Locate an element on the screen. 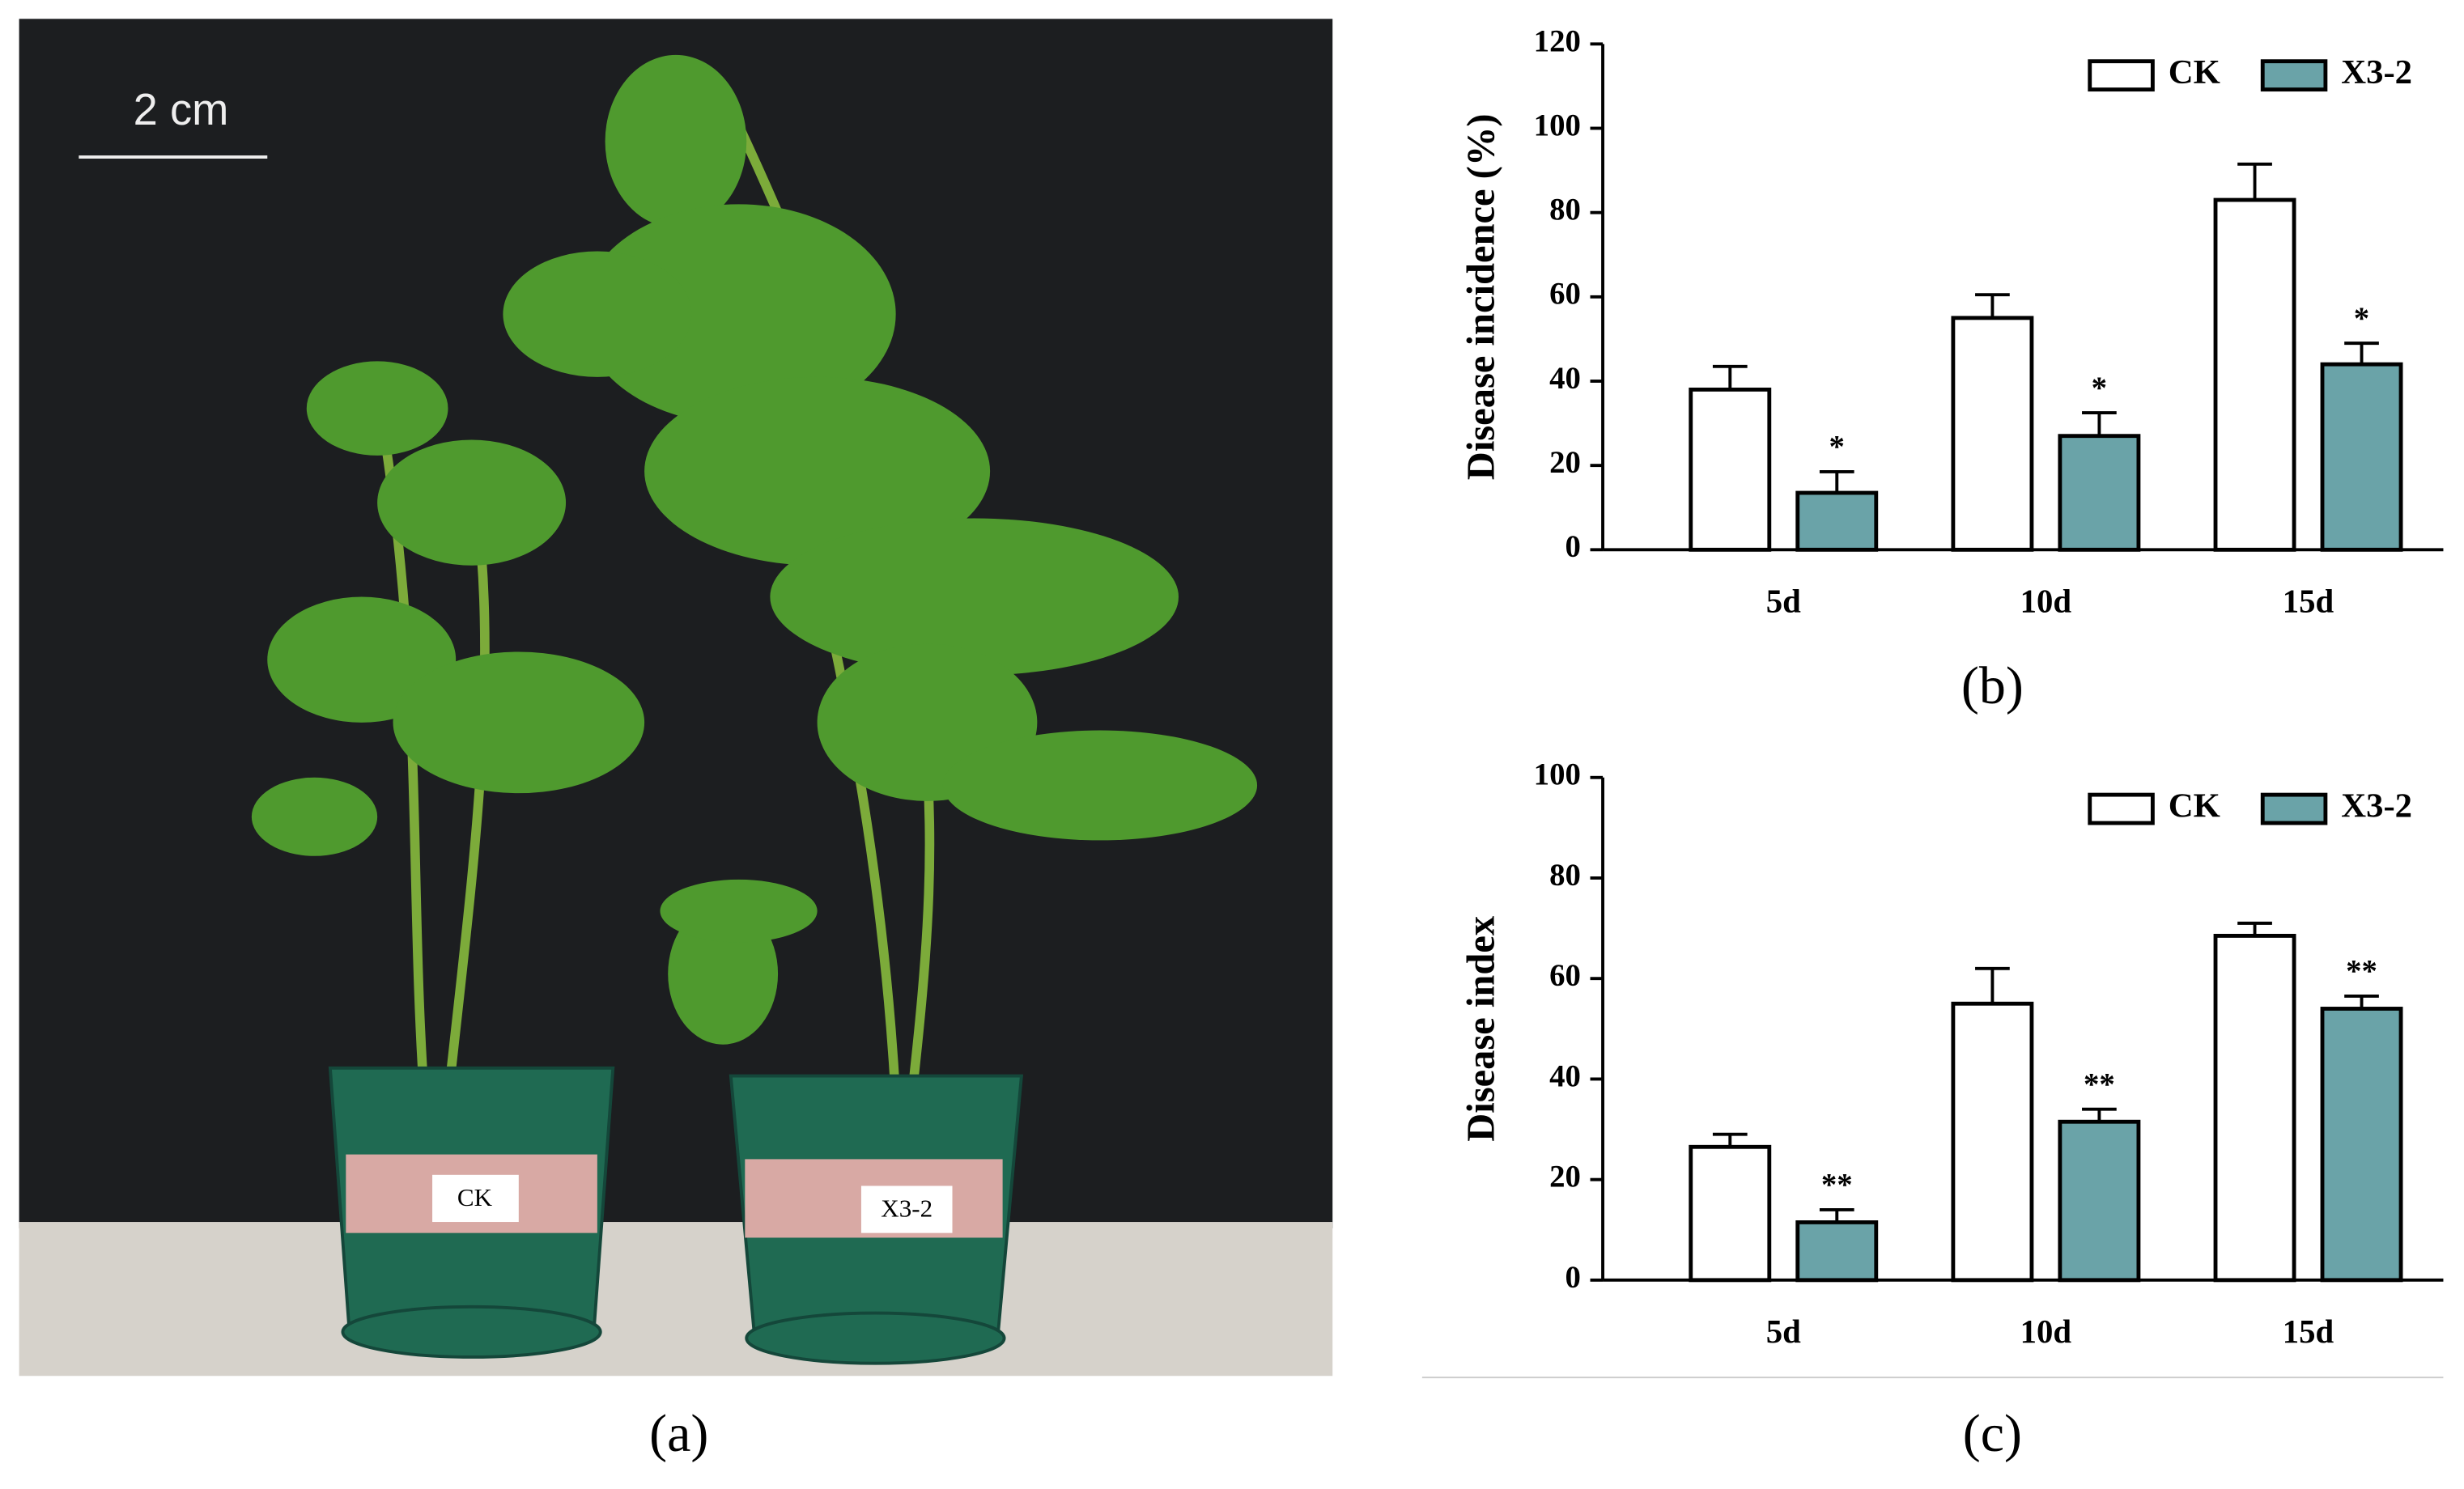 This screenshot has width=2464, height=1489. panel-caption: (c) is located at coordinates (1993, 1433).